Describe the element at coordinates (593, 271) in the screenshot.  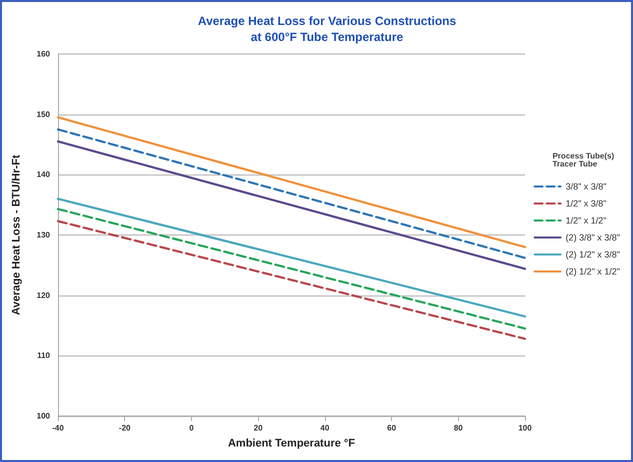
I see `legend-label: (2) 1/2" x 1/2"` at that location.